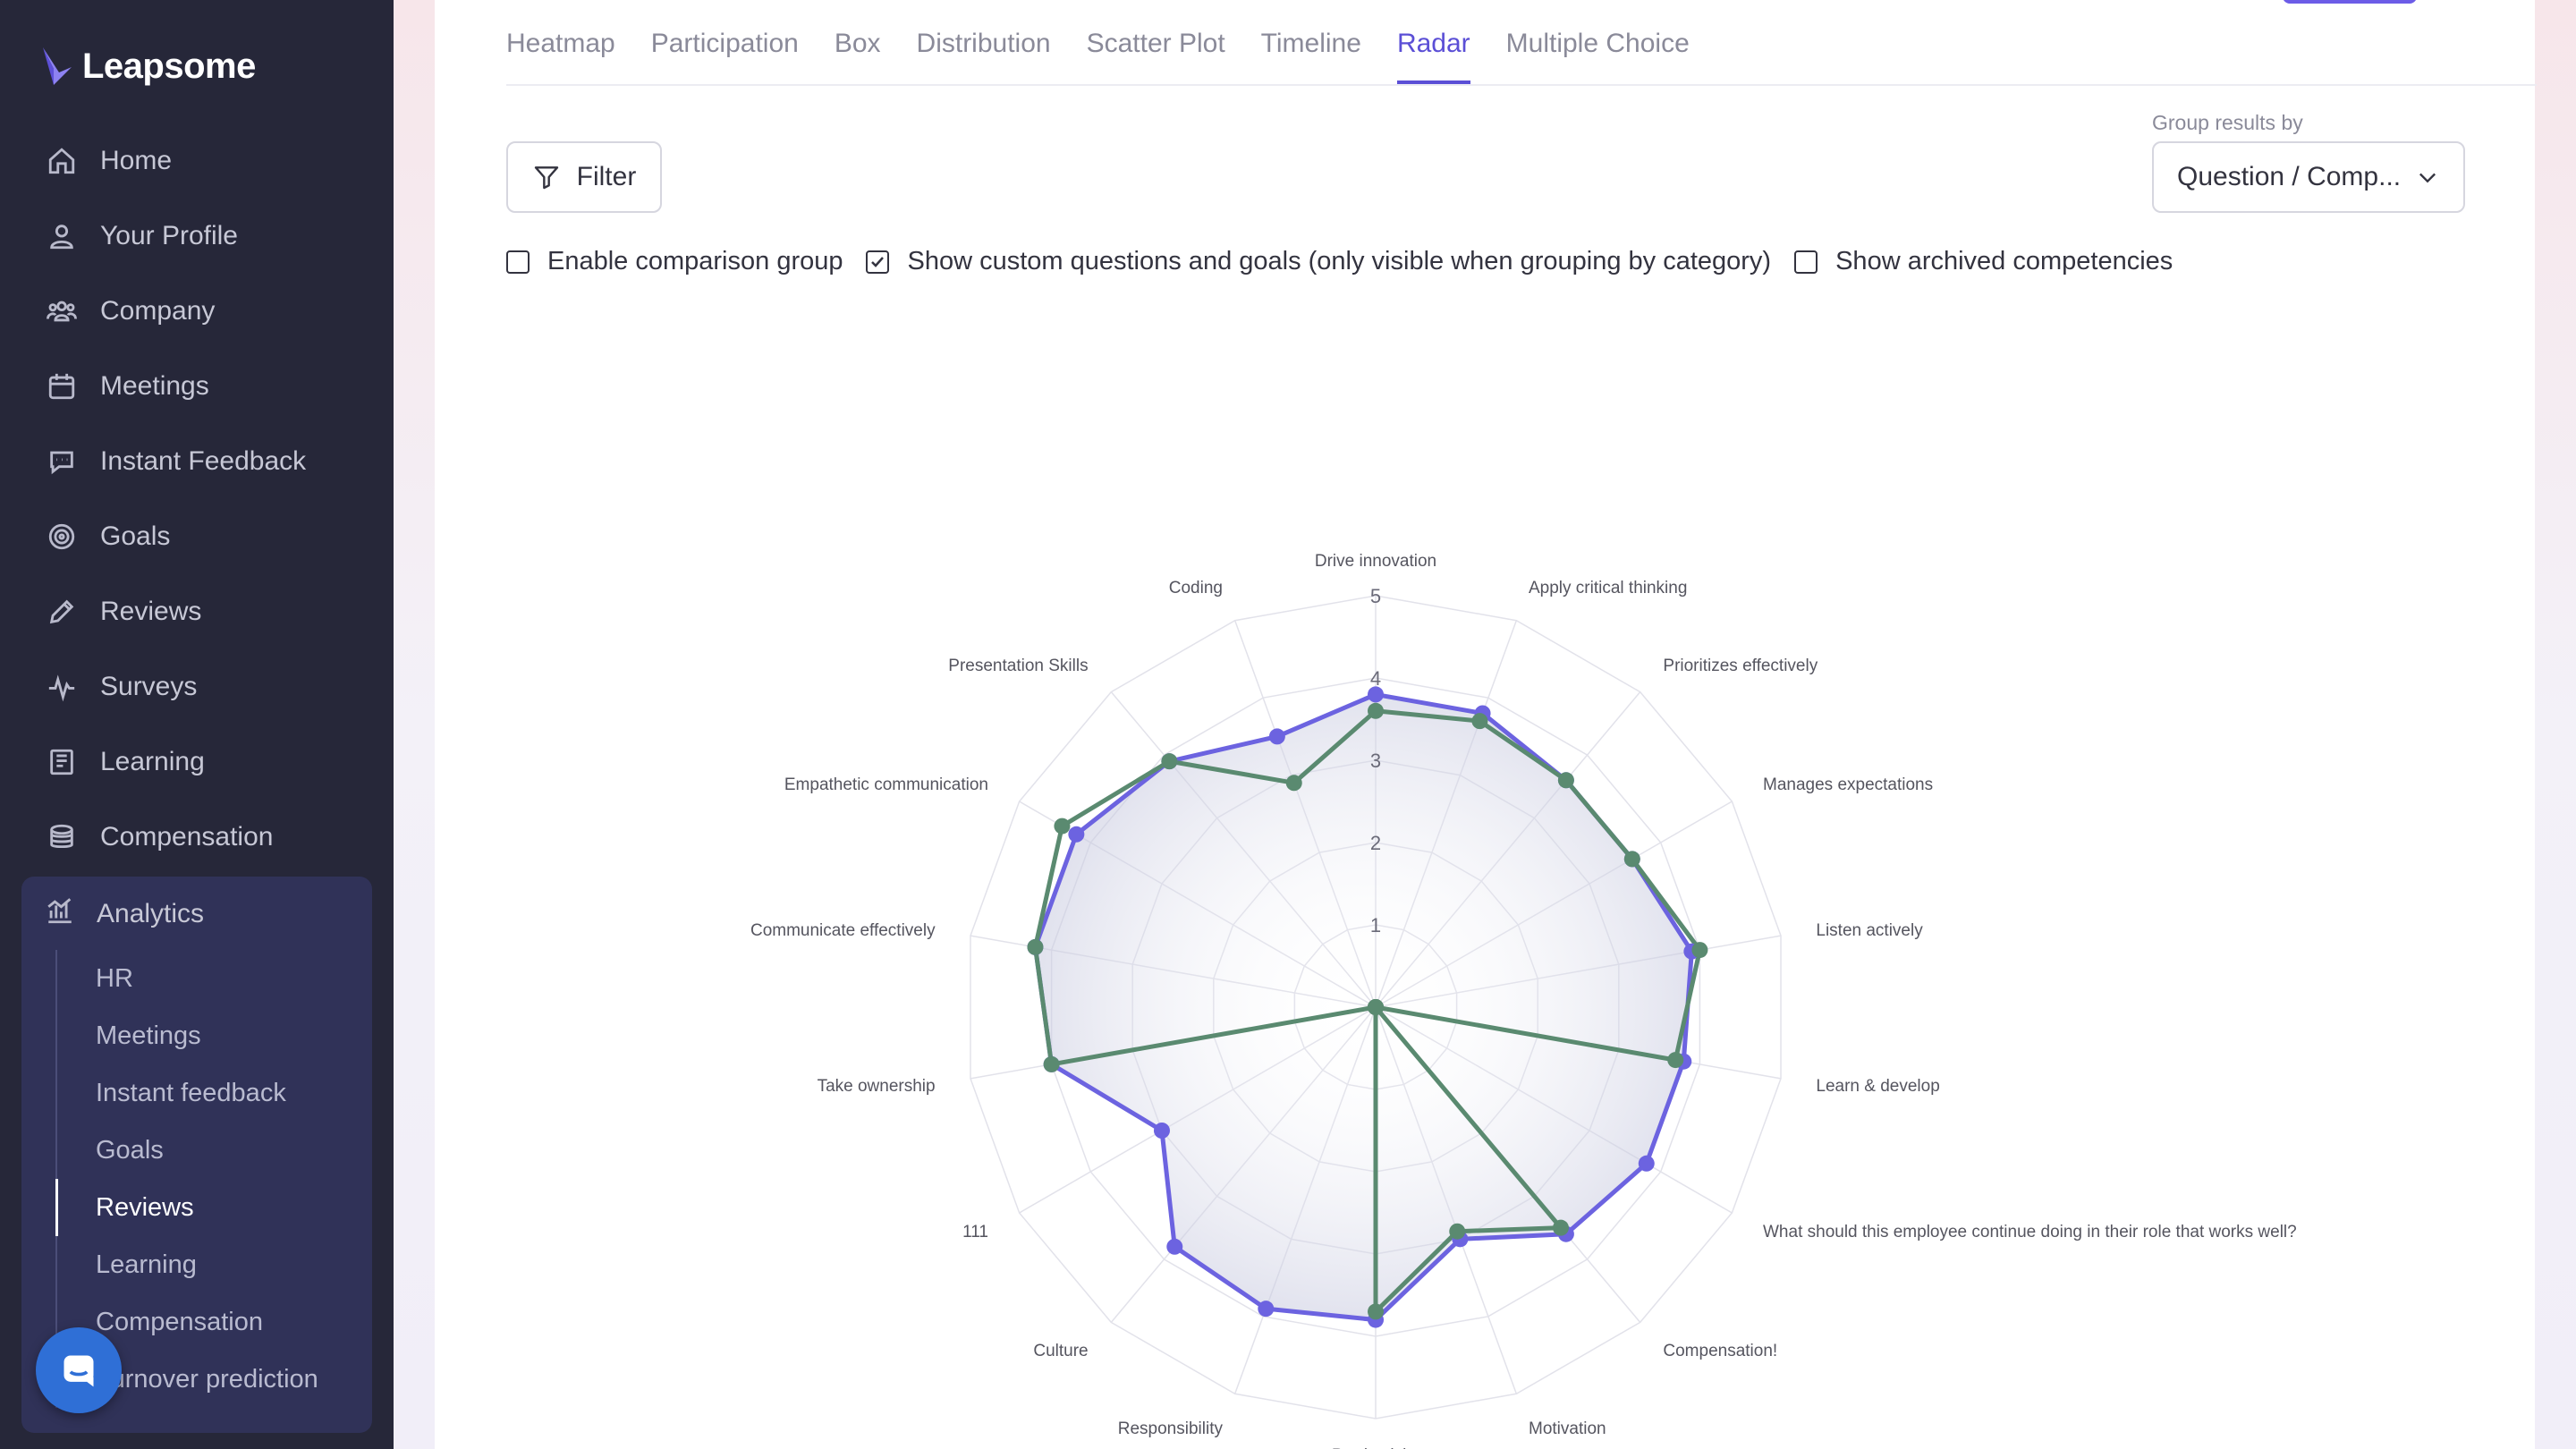  I want to click on subnav-item-reviews: Reviews, so click(207, 1207).